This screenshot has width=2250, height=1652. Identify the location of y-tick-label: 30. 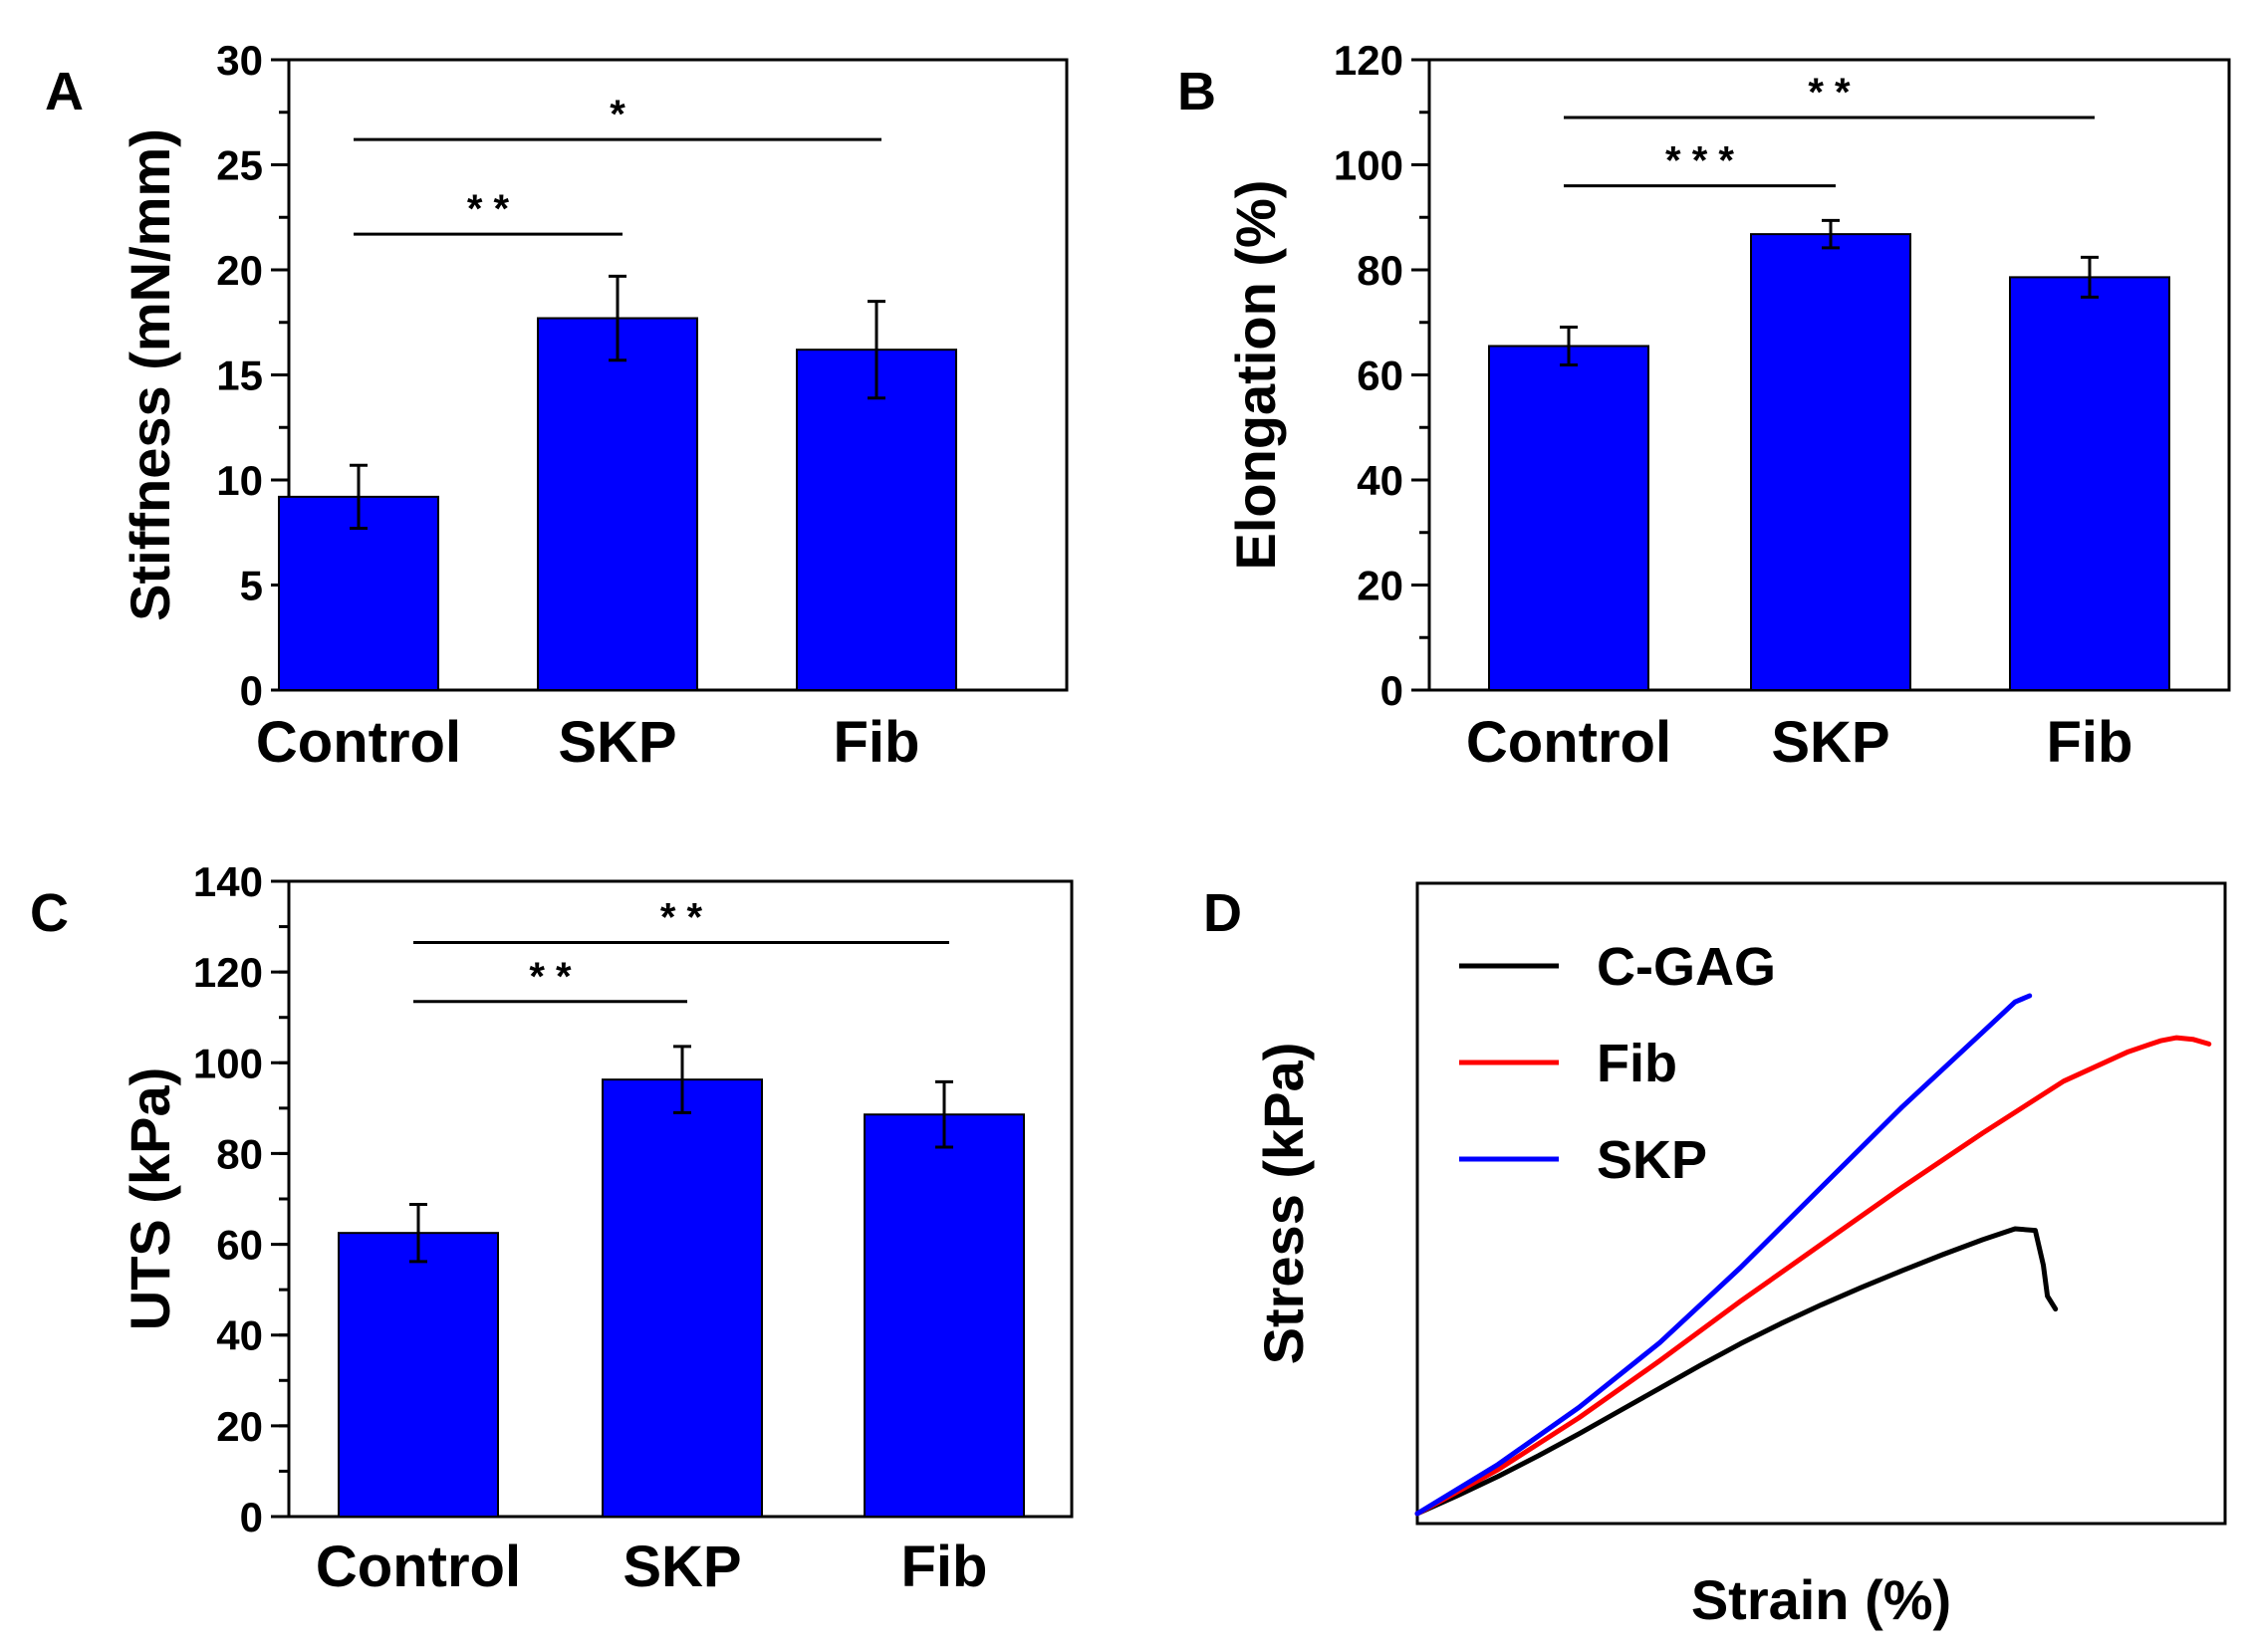
(239, 61).